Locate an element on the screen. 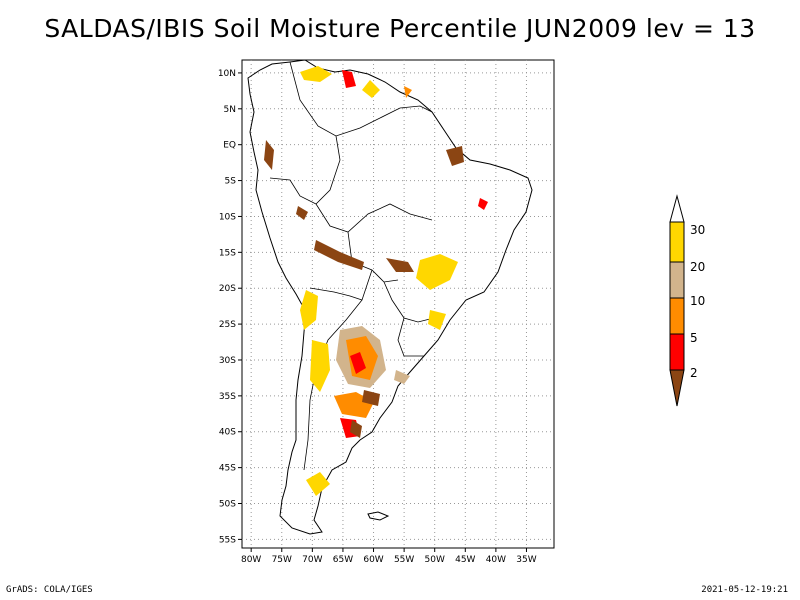 This screenshot has height=600, width=800. lon-tick-label: 75W is located at coordinates (282, 560).